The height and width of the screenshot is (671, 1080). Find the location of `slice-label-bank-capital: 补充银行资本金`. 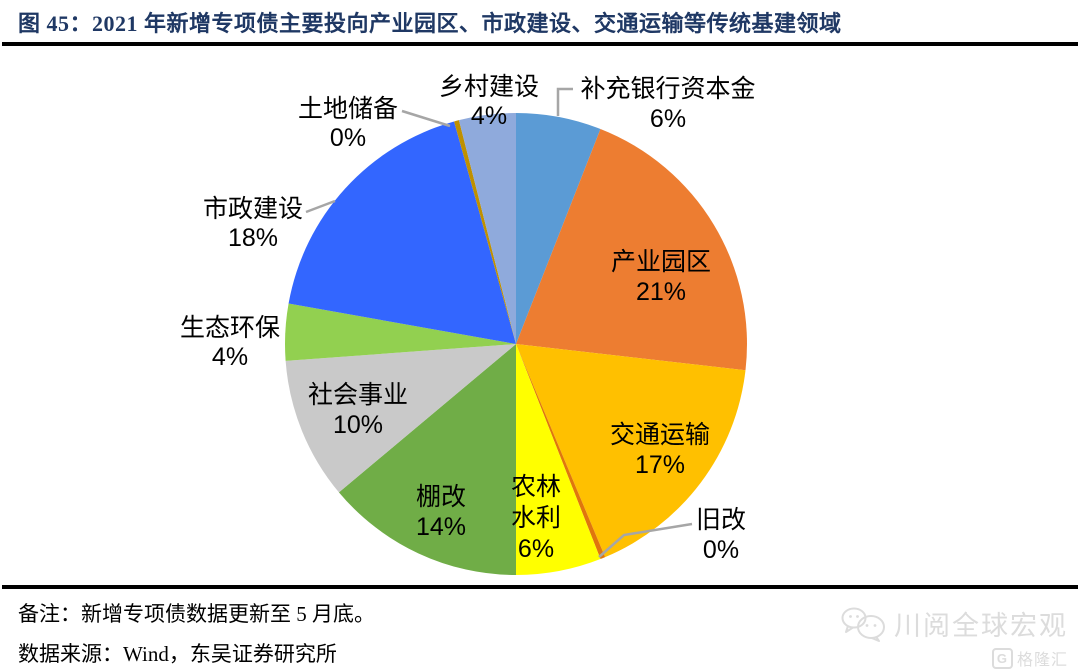

slice-label-bank-capital: 补充银行资本金 is located at coordinates (667, 89).